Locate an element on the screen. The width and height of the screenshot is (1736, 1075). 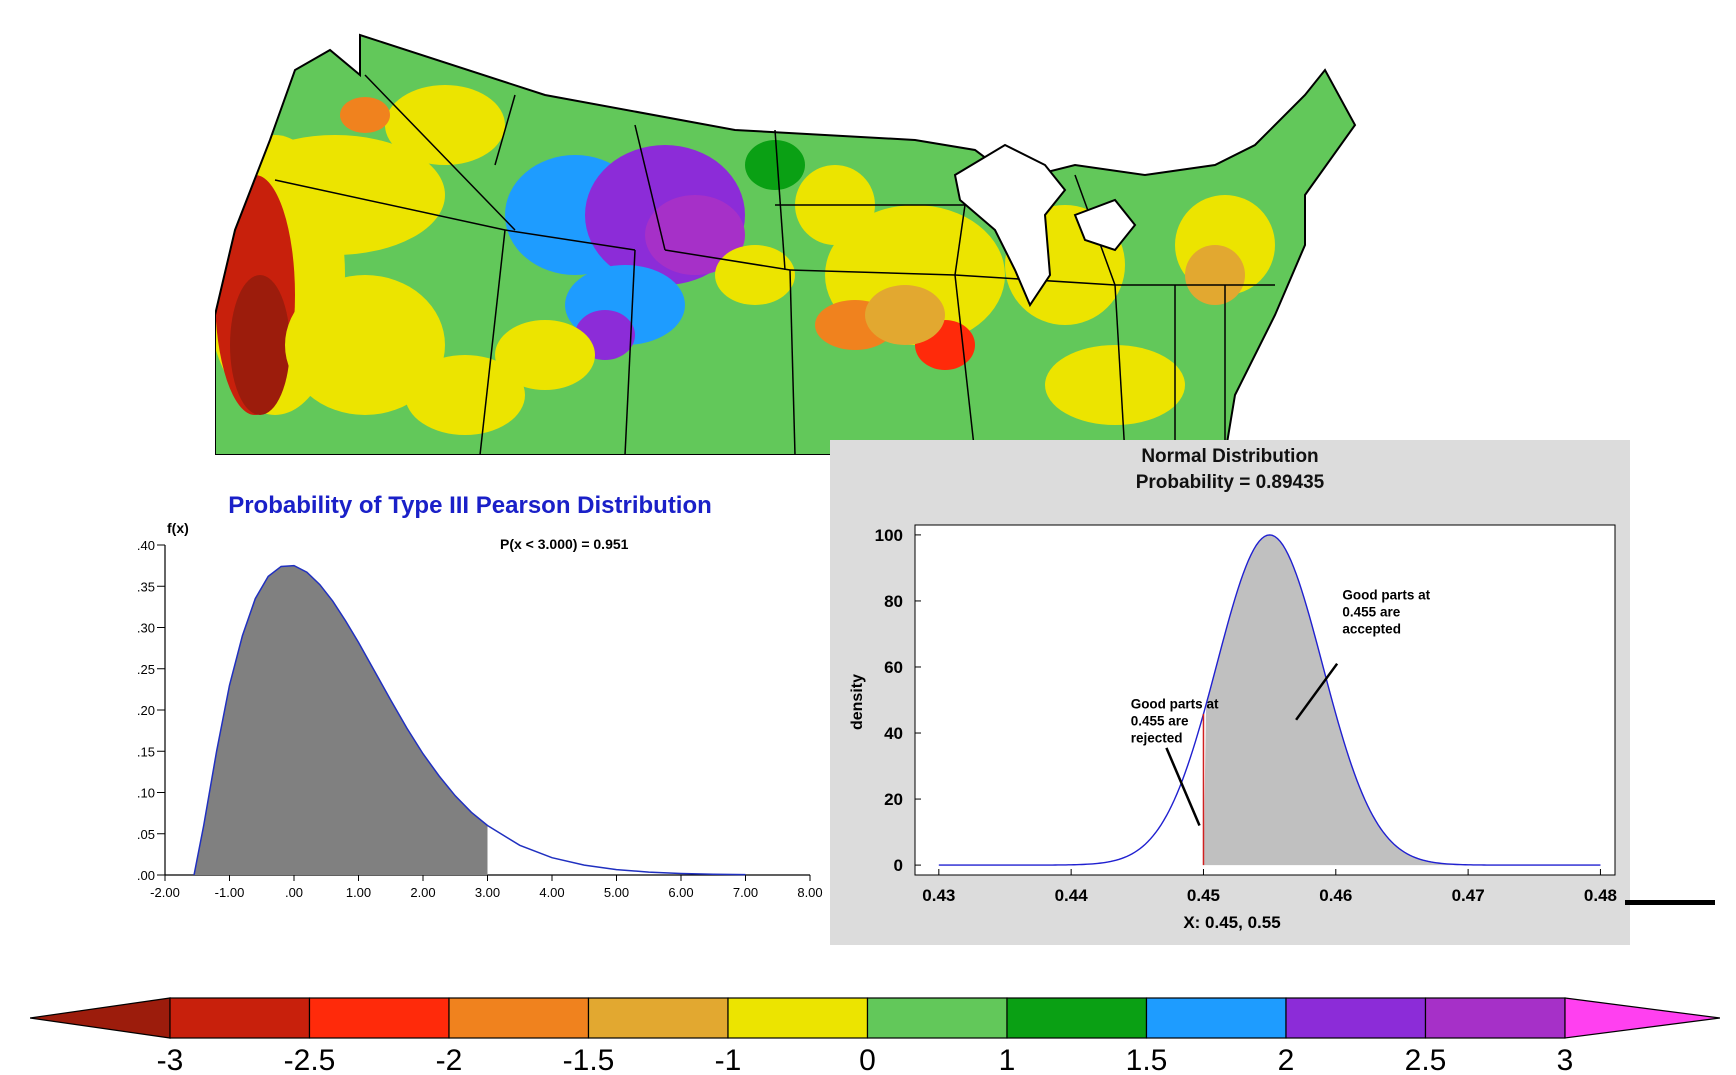
pearson-y-tick-label: .10 is located at coordinates (146, 793).